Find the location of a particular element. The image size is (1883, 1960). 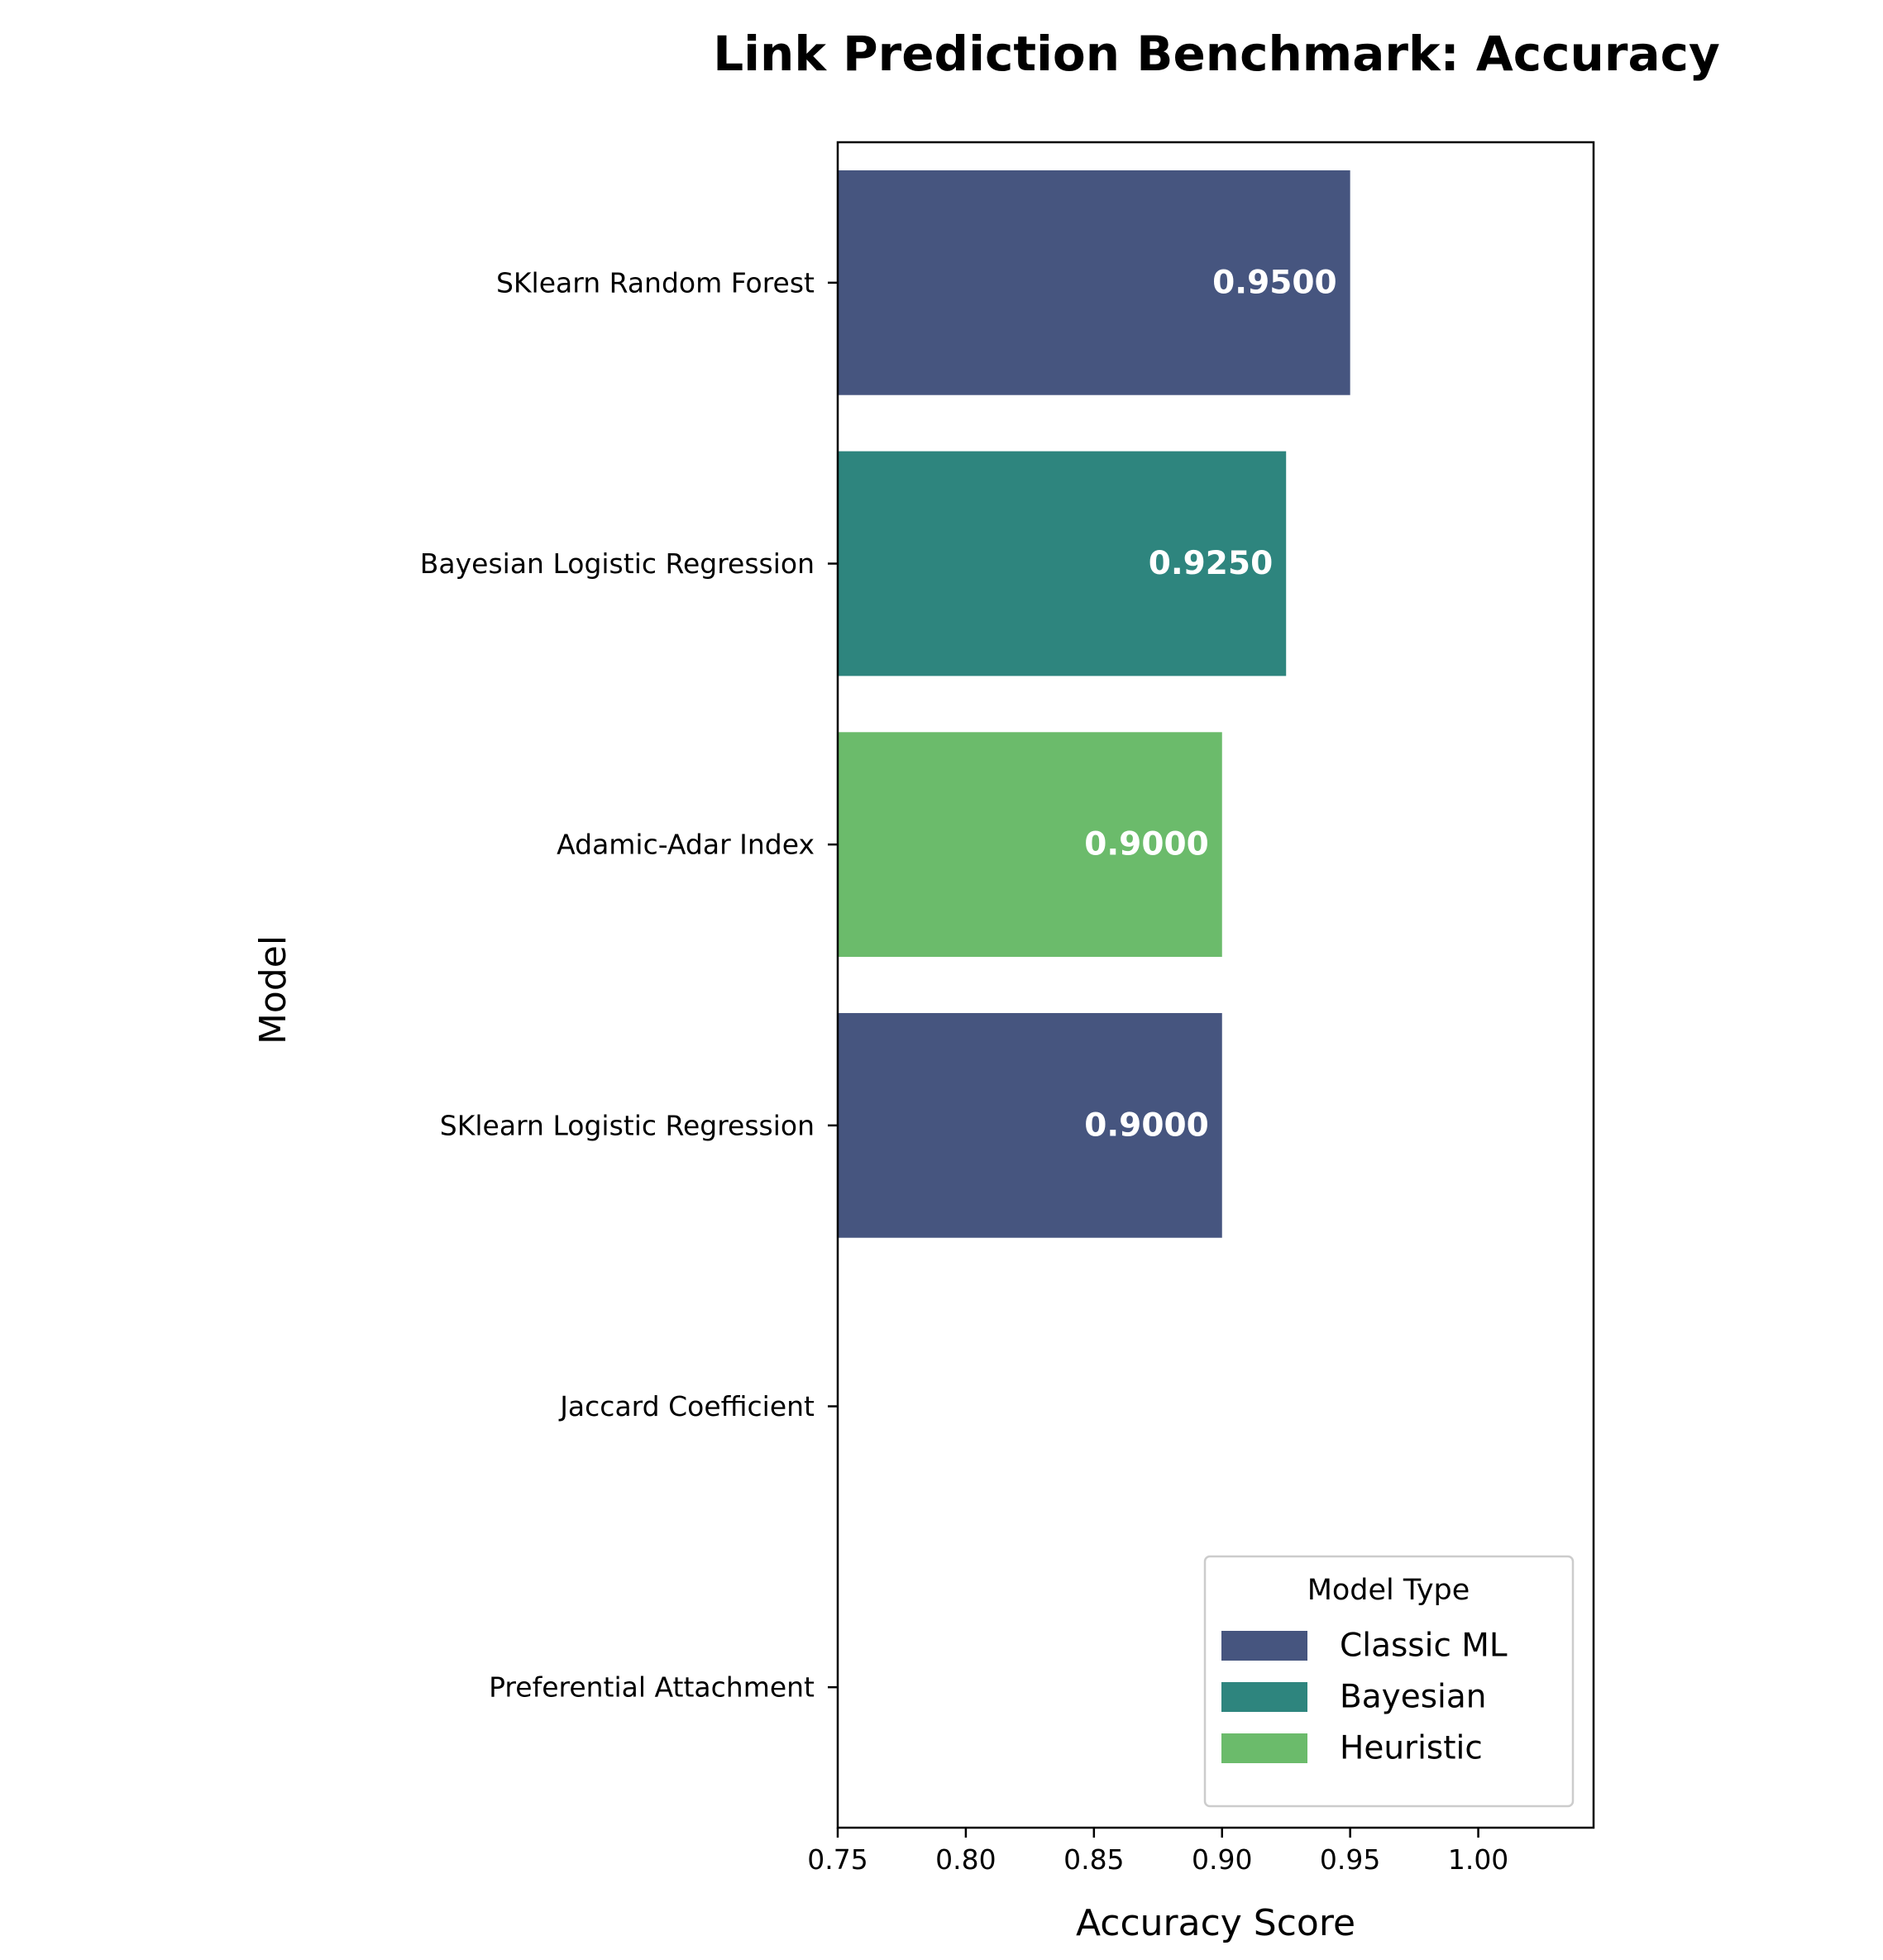

category-label: Adamic-Adar Index is located at coordinates (686, 845).